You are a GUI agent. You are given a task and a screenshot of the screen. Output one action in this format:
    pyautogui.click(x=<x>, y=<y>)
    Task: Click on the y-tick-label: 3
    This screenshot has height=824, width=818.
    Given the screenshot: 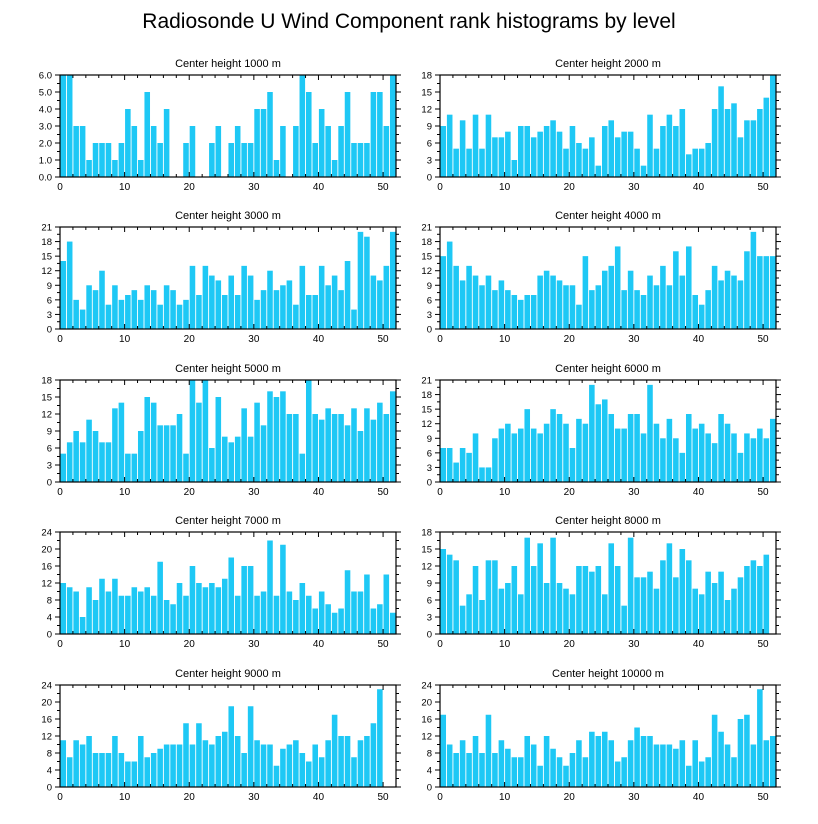 What is the action you would take?
    pyautogui.click(x=49, y=315)
    